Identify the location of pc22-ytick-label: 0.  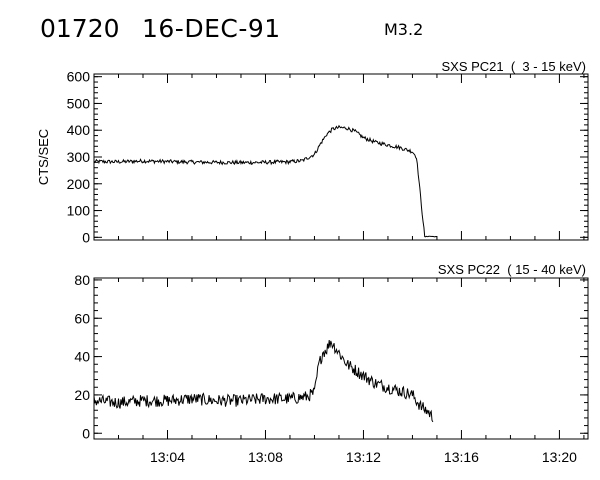
(86, 433).